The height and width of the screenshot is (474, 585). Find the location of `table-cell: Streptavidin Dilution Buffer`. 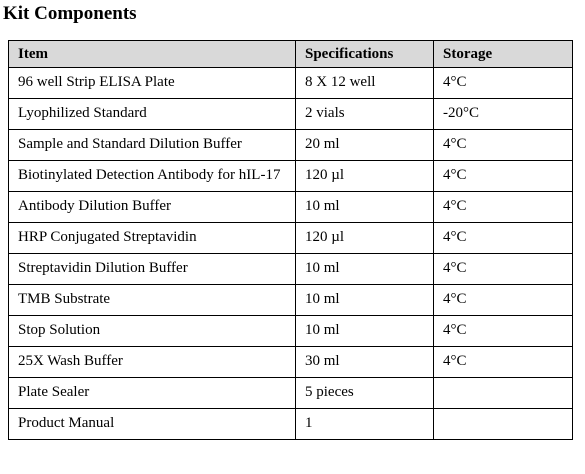

table-cell: Streptavidin Dilution Buffer is located at coordinates (152, 269).